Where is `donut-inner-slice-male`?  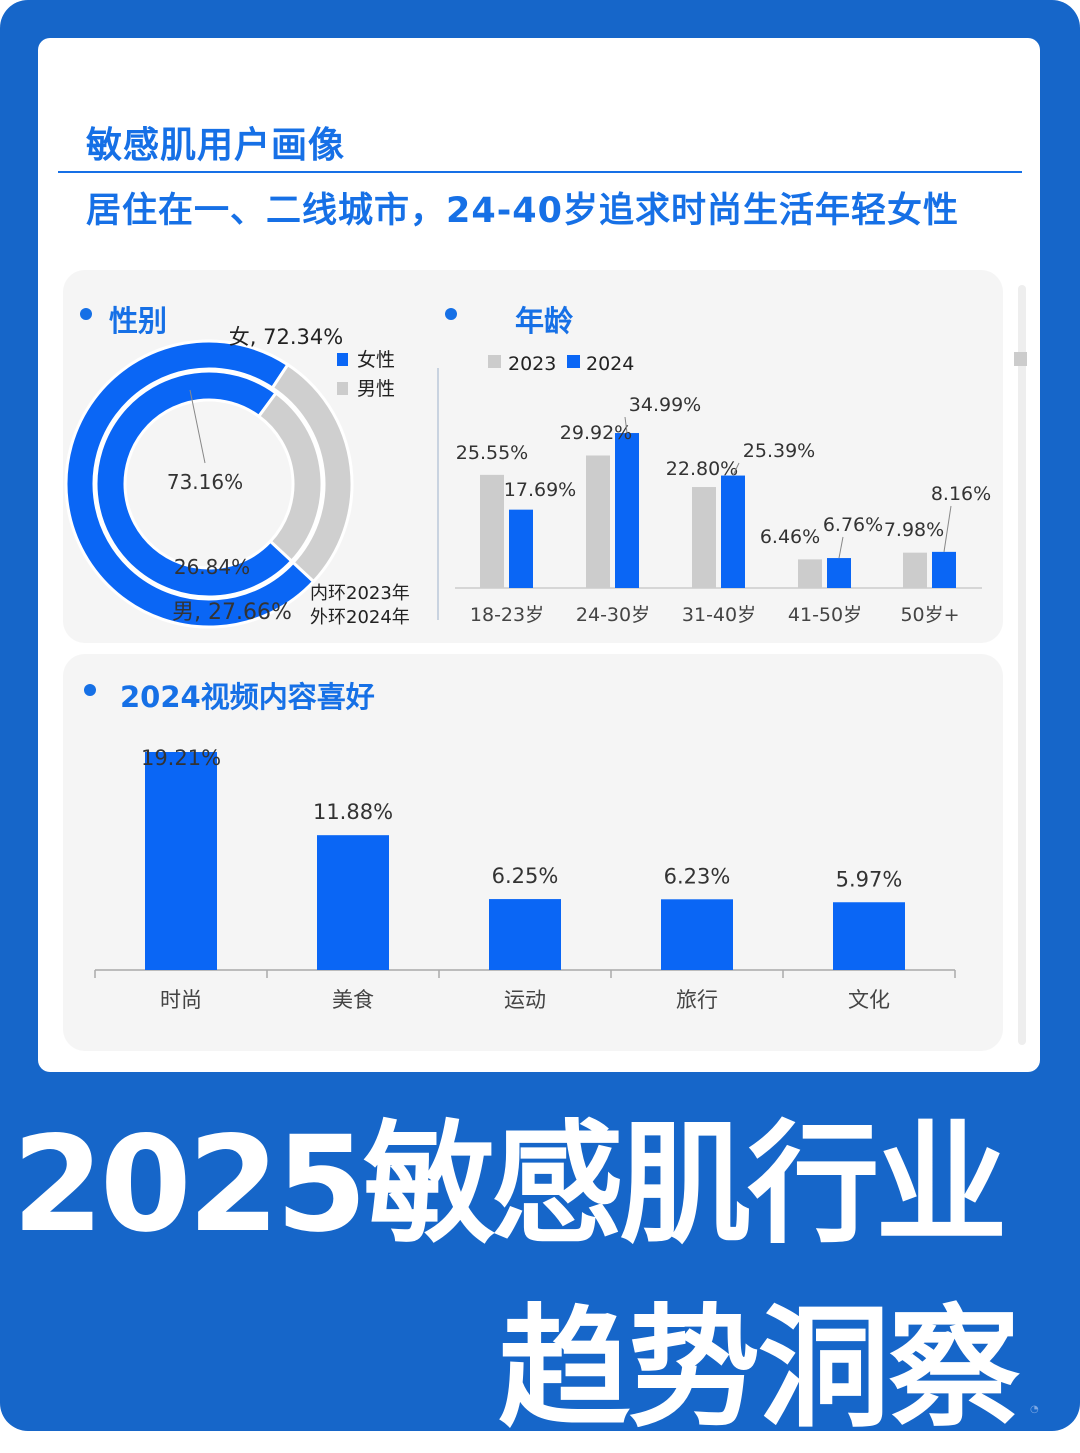
donut-inner-slice-male is located at coordinates (290, 477).